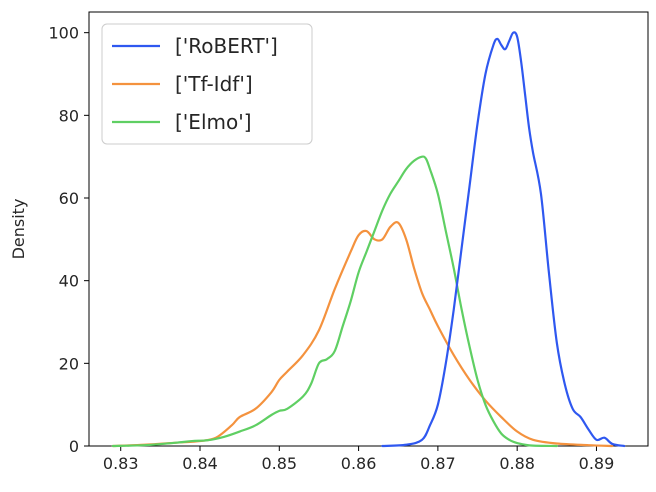 Image resolution: width=656 pixels, height=492 pixels. Describe the element at coordinates (69, 363) in the screenshot. I see `y-tick-label: 20` at that location.